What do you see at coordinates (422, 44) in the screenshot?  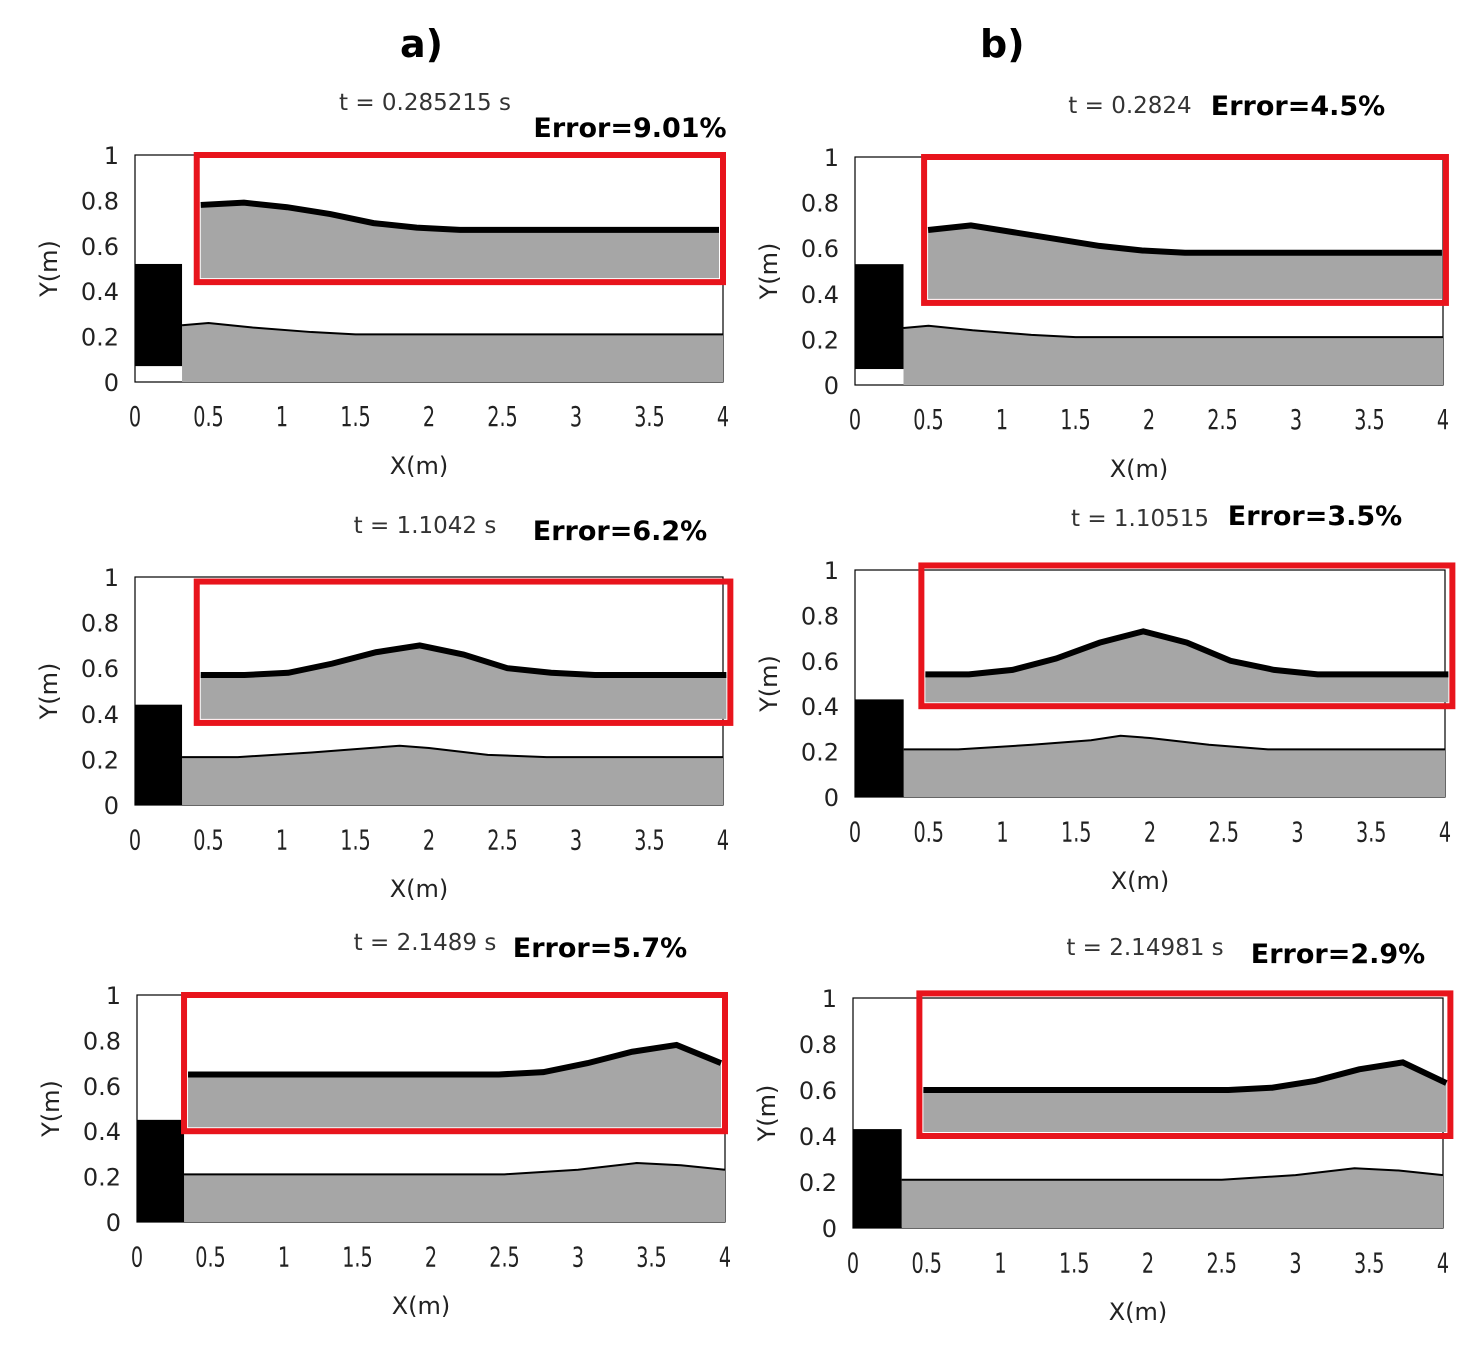 I see `column-label-a: a)` at bounding box center [422, 44].